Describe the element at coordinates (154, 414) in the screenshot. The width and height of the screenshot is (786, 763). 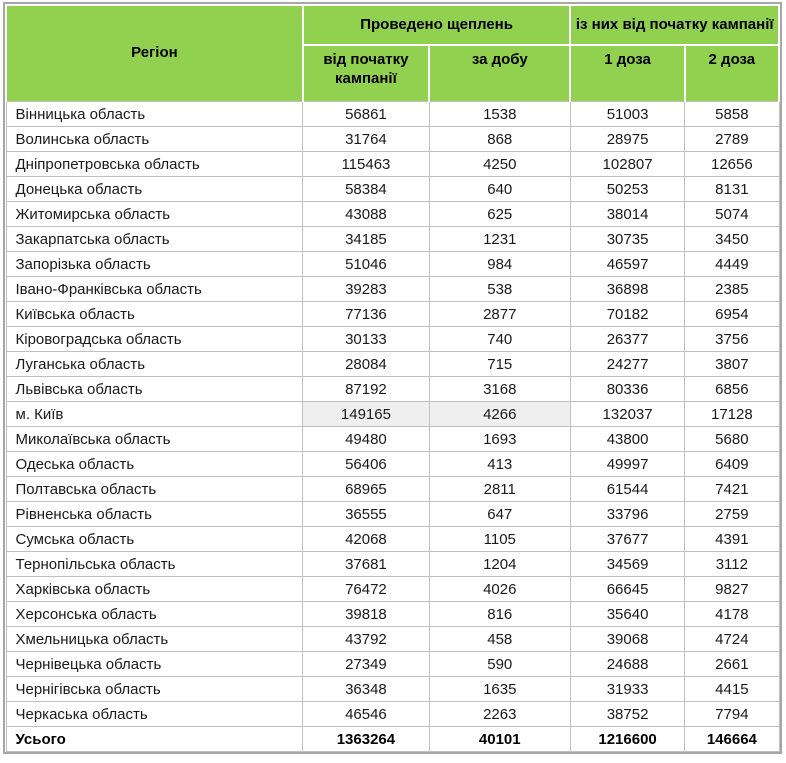
I see `region-name: м. Київ` at that location.